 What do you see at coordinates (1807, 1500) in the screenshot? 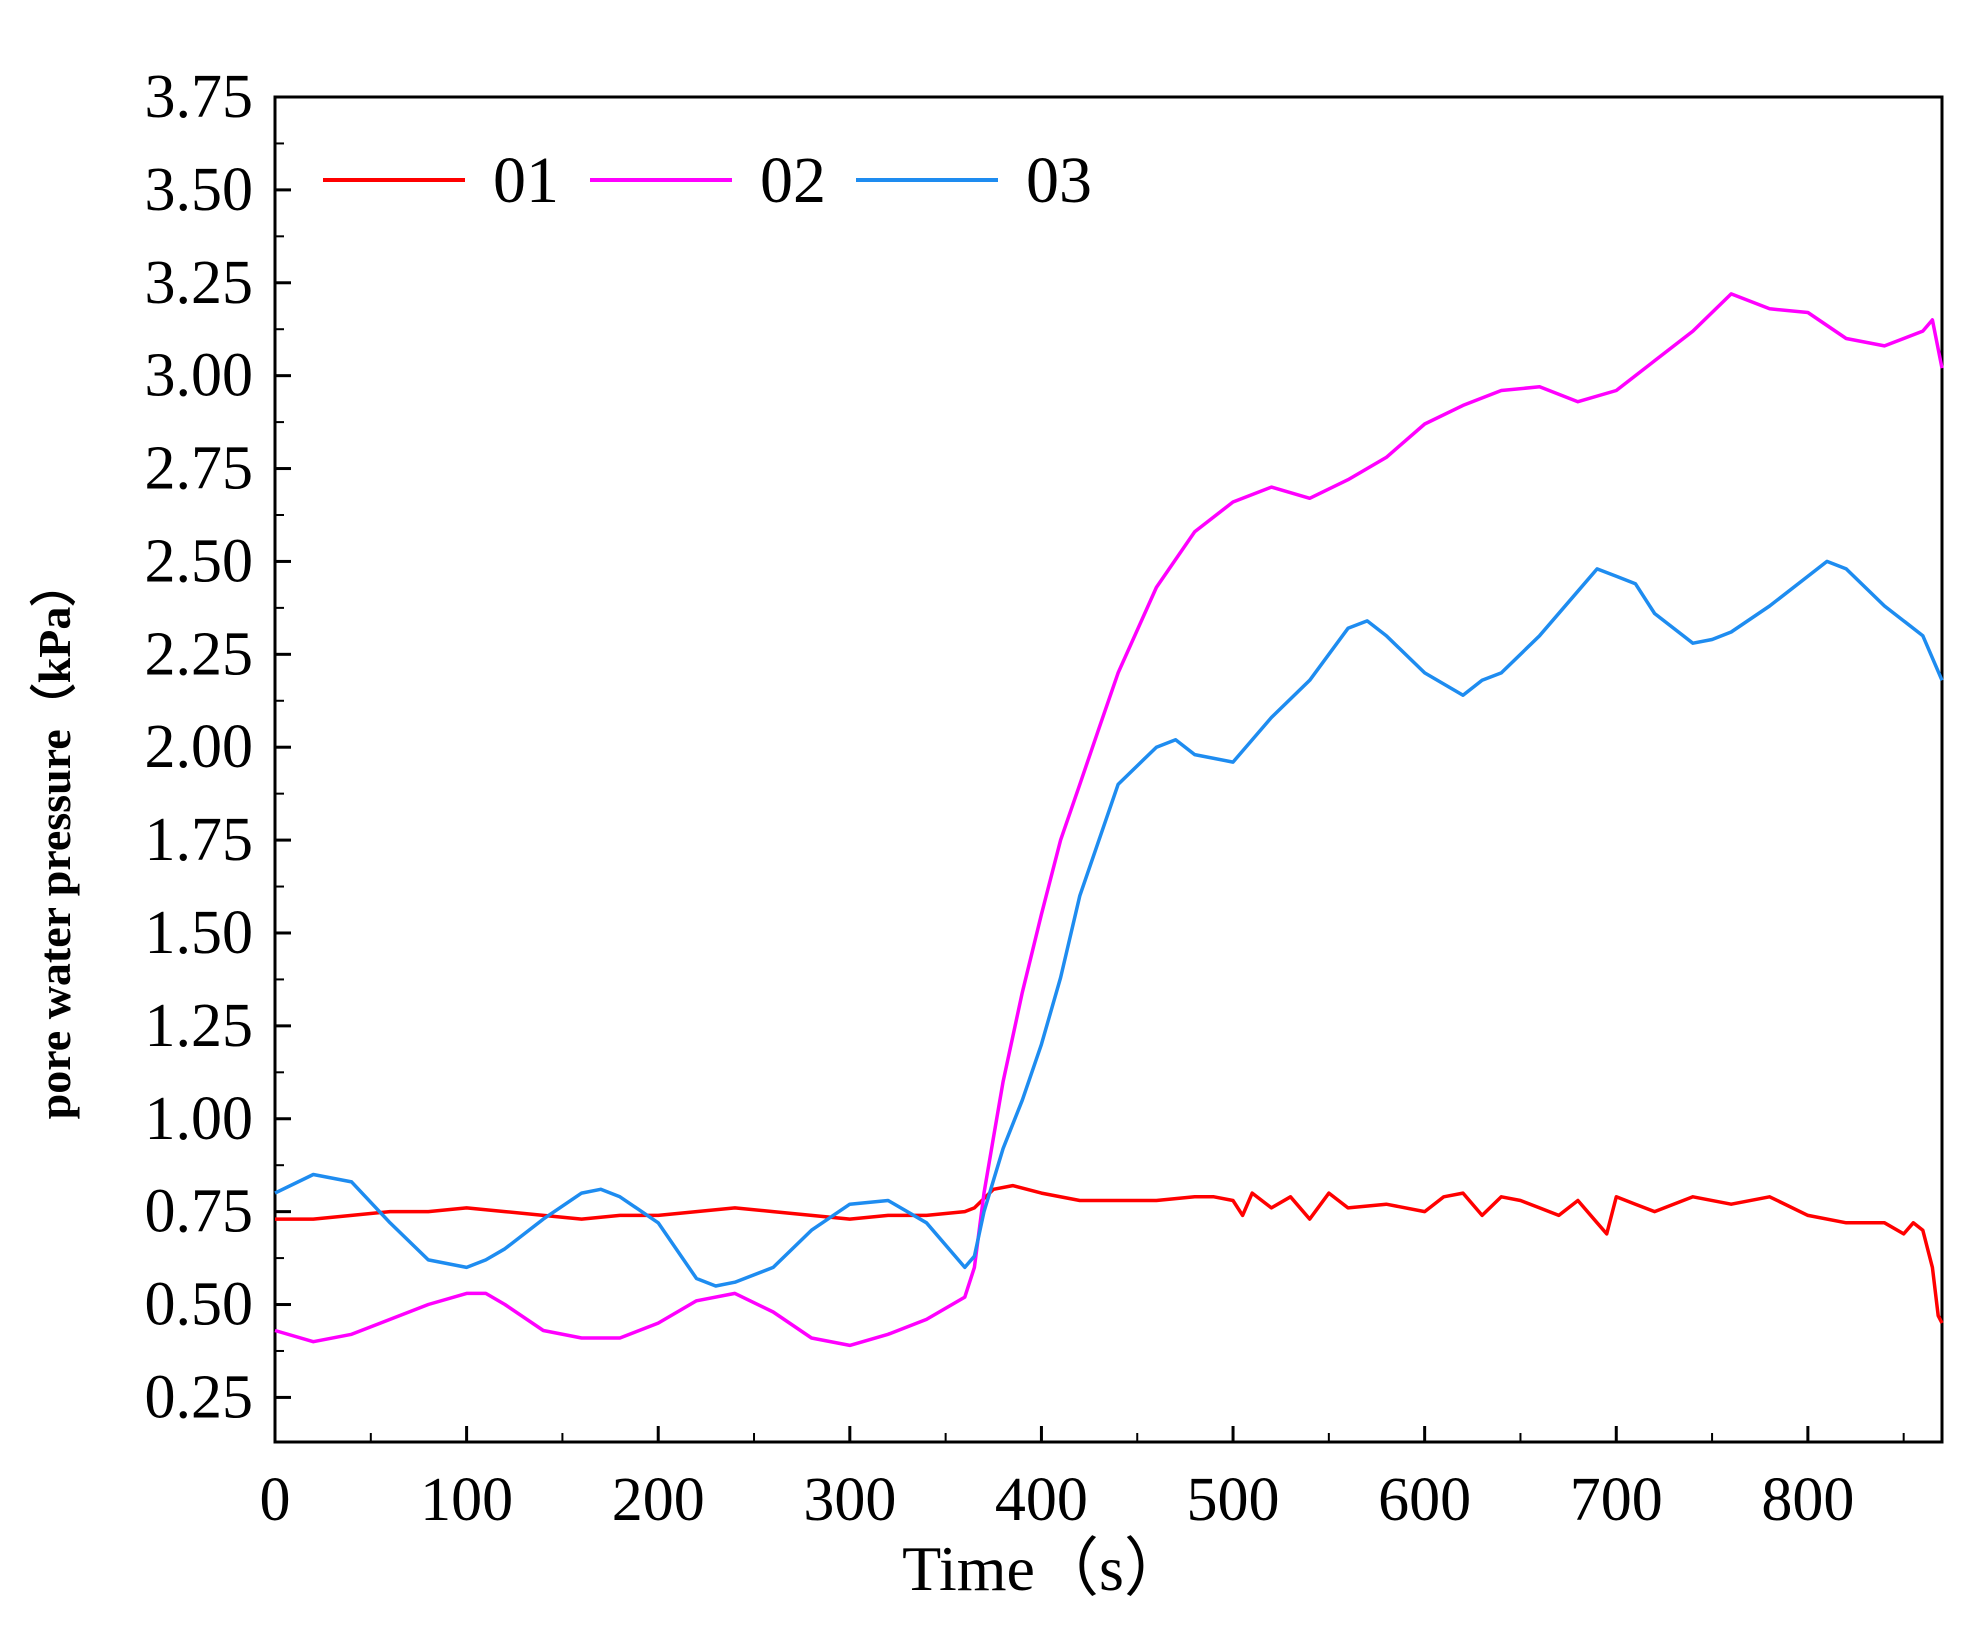
I see `x-tick-label: 800` at bounding box center [1807, 1500].